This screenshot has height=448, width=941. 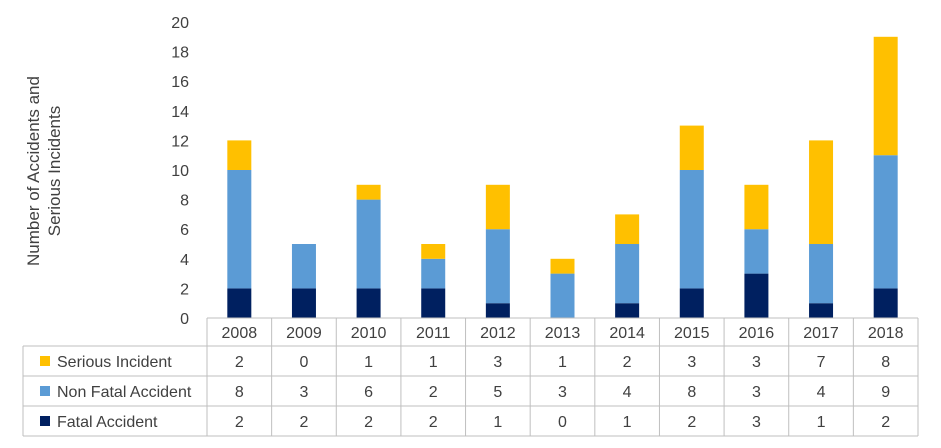 I want to click on x-tick-label: 2015, so click(x=692, y=333).